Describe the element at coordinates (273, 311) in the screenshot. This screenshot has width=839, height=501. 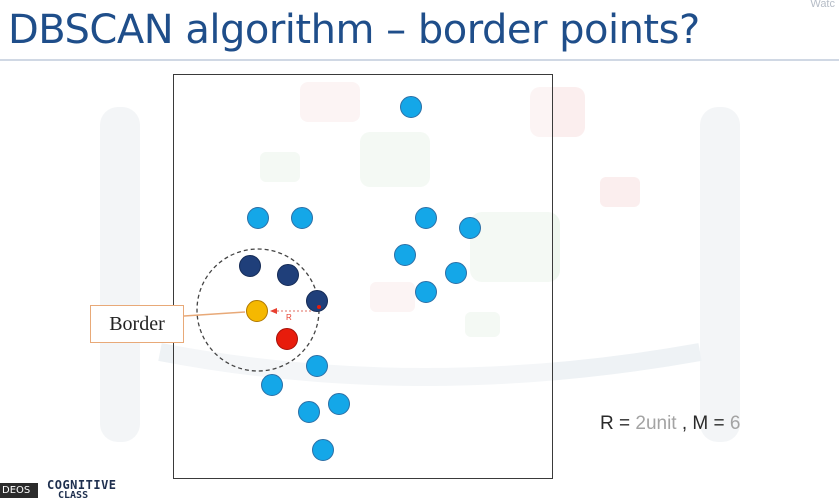
I see `radius-arrowhead` at that location.